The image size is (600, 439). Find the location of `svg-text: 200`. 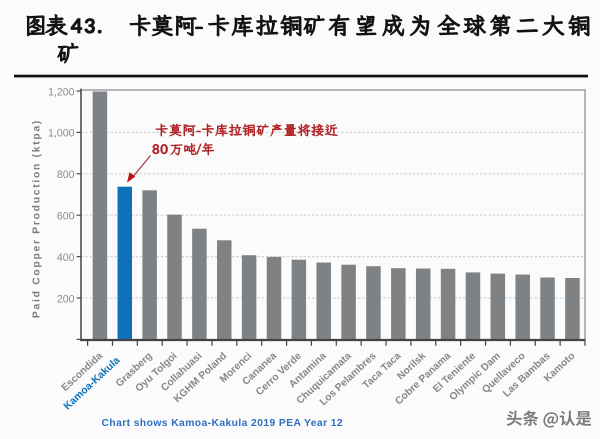

svg-text: 200 is located at coordinates (66, 299).